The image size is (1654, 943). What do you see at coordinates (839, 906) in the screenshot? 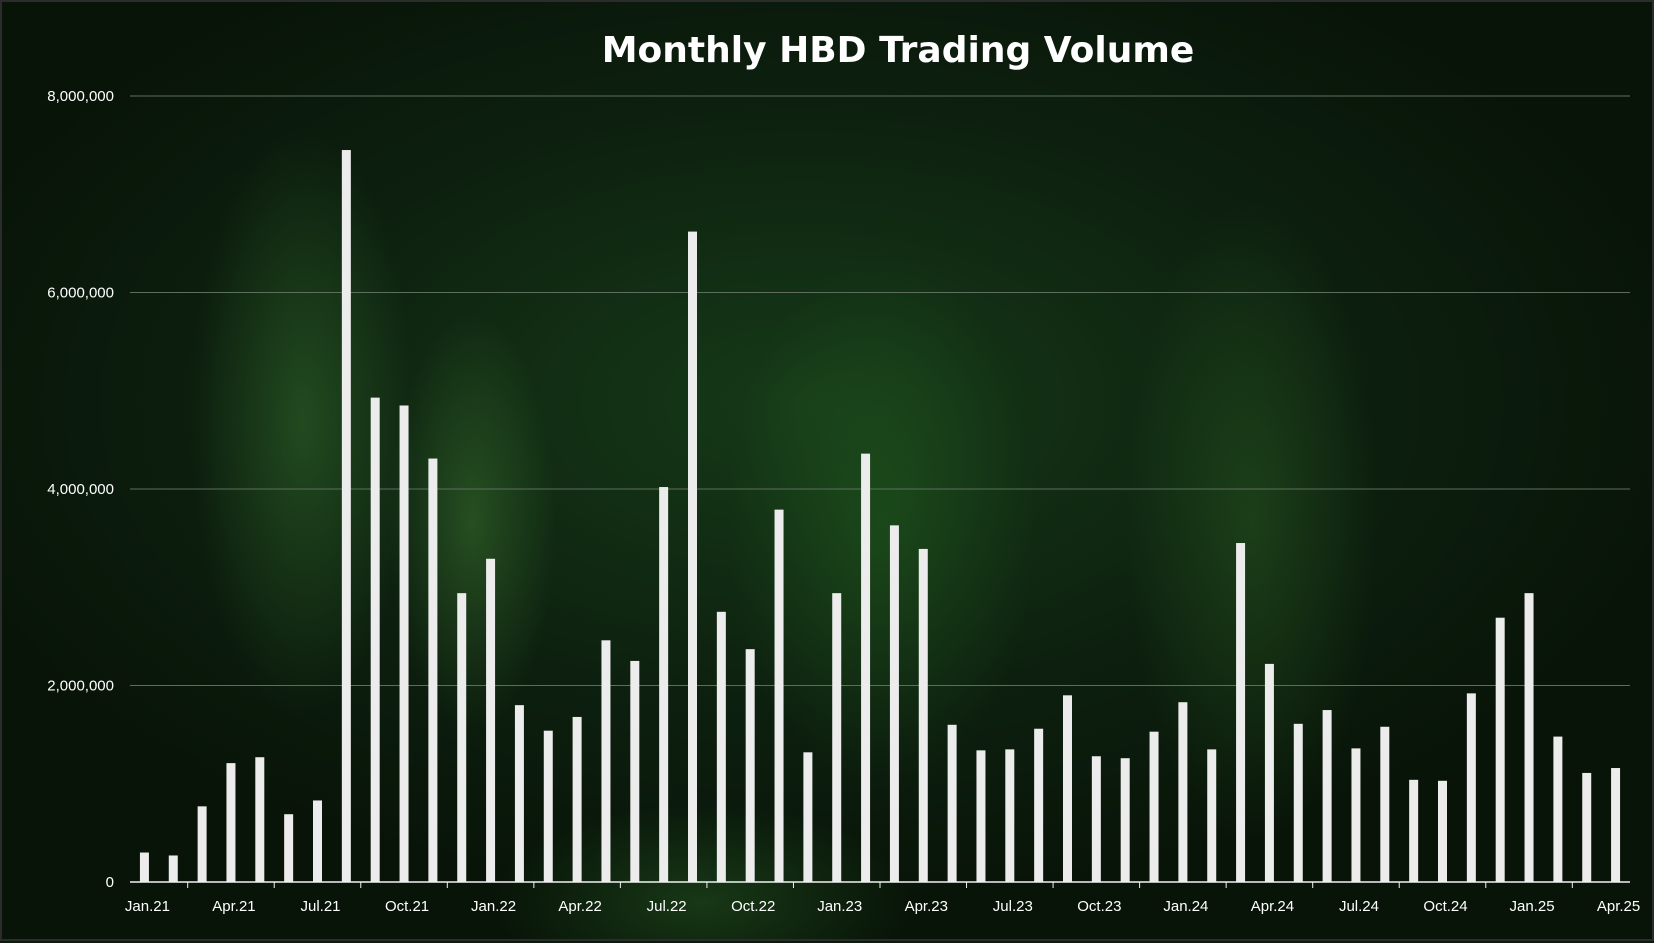
I see `x-tick-label: Jan.23` at bounding box center [839, 906].